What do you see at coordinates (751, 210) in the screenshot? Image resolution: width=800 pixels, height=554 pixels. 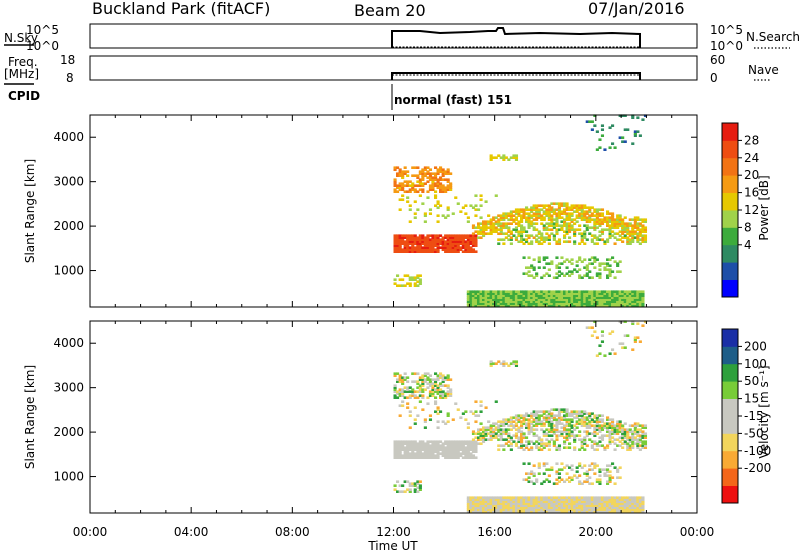 I see `colorbar-tick-label: 12` at bounding box center [751, 210].